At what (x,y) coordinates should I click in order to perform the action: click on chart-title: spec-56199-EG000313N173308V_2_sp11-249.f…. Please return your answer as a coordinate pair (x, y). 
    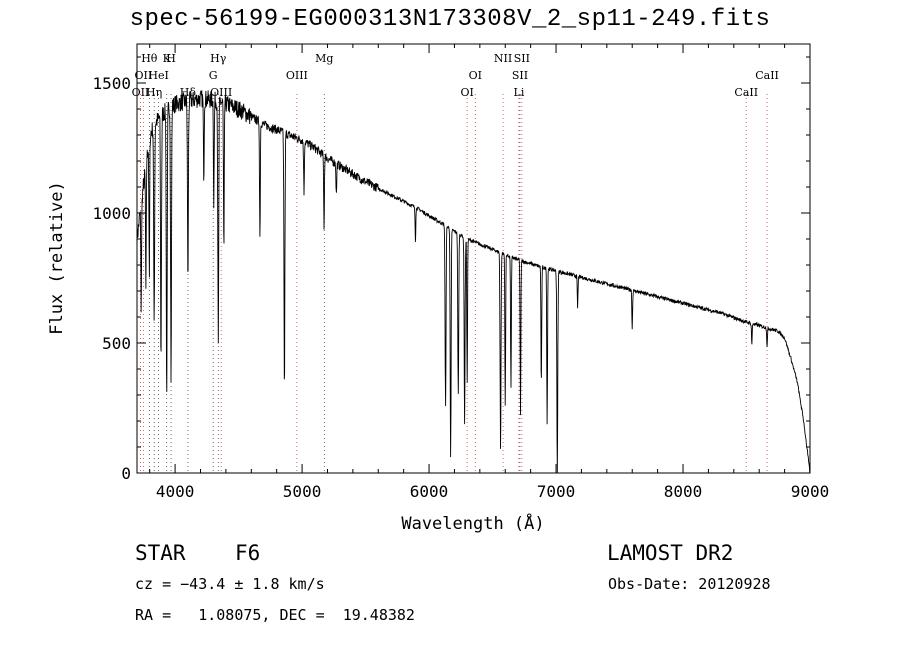
    Looking at the image, I should click on (450, 19).